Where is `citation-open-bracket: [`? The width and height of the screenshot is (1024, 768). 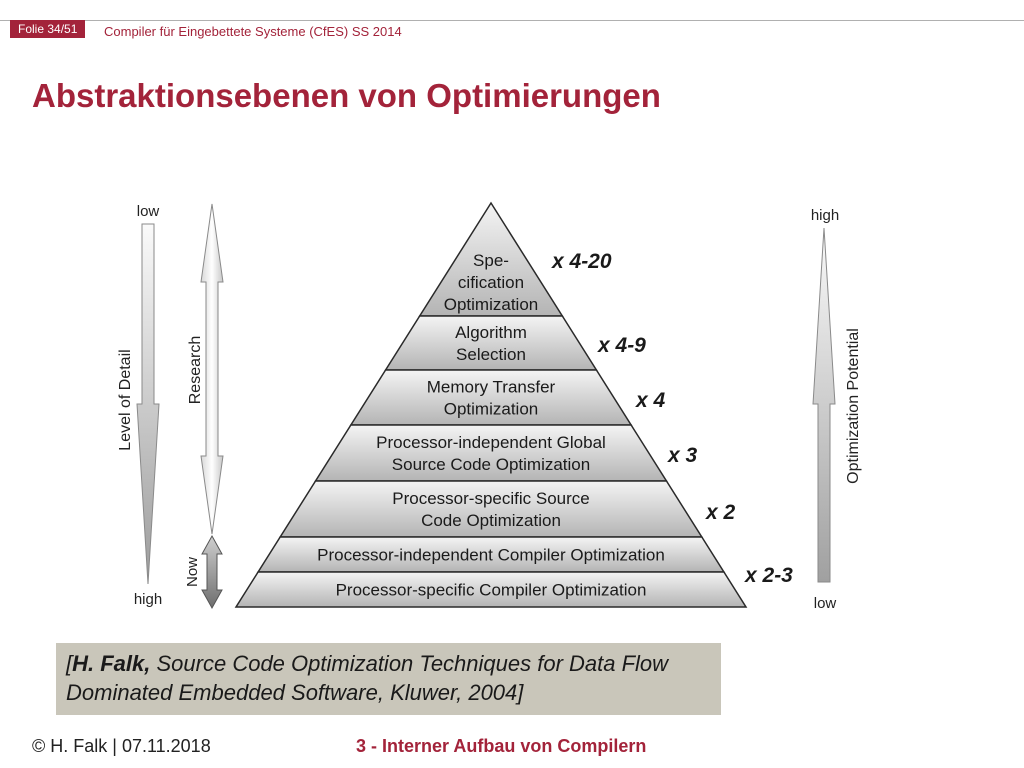
citation-open-bracket: [ is located at coordinates (69, 663).